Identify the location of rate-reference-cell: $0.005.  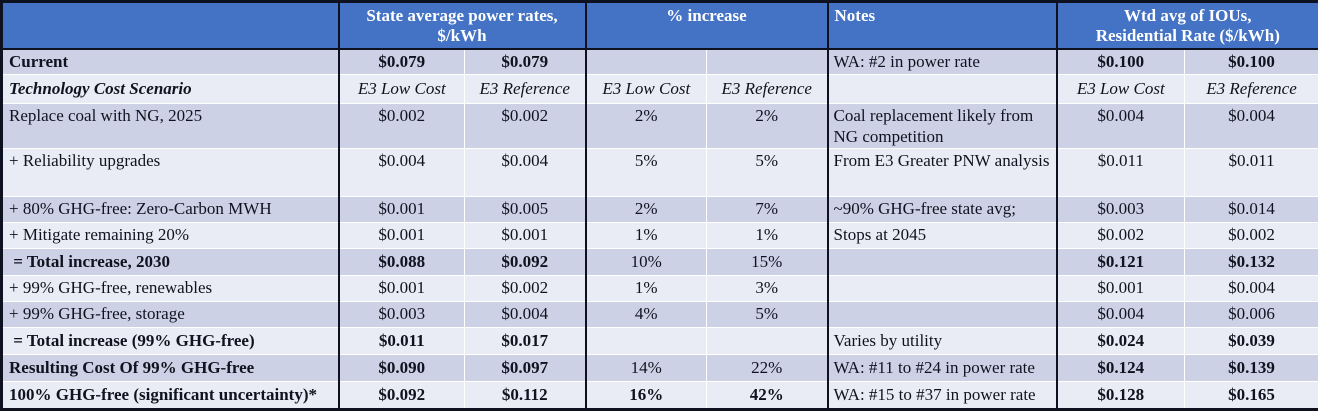
(525, 210).